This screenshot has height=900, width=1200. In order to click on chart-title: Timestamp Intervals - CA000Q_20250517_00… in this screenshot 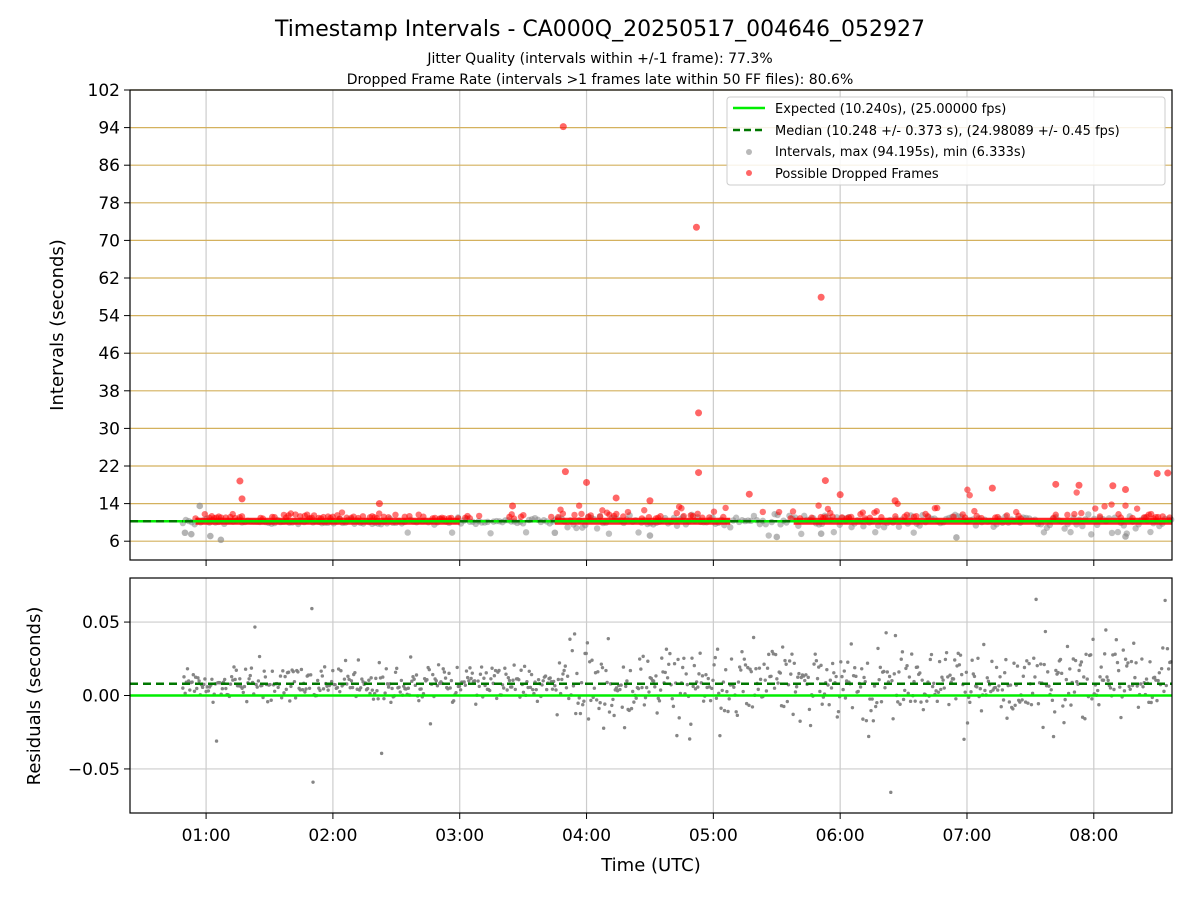, I will do `click(599, 29)`.